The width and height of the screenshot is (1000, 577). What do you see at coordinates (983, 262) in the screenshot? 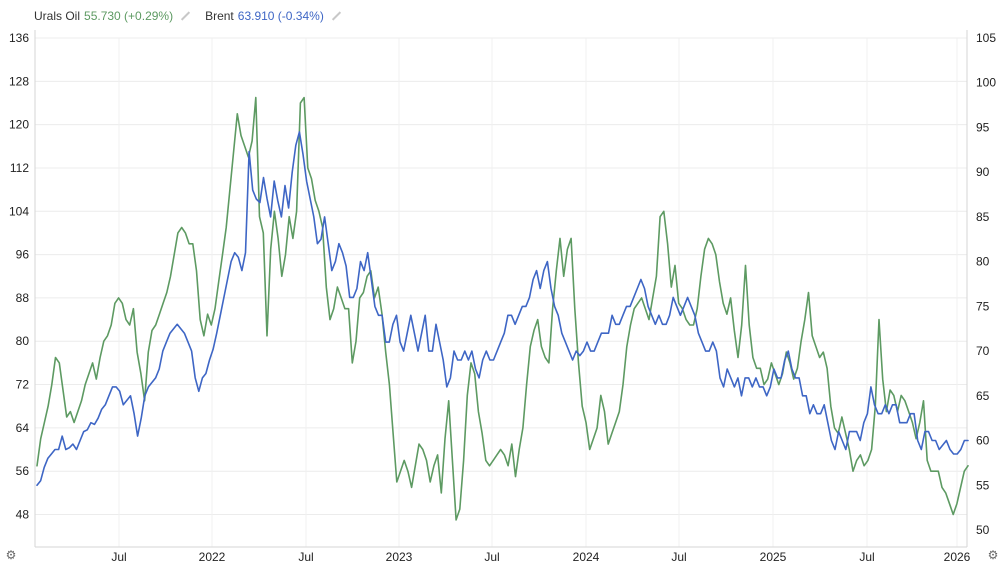
I see `y-tick-label-right: 80` at bounding box center [983, 262].